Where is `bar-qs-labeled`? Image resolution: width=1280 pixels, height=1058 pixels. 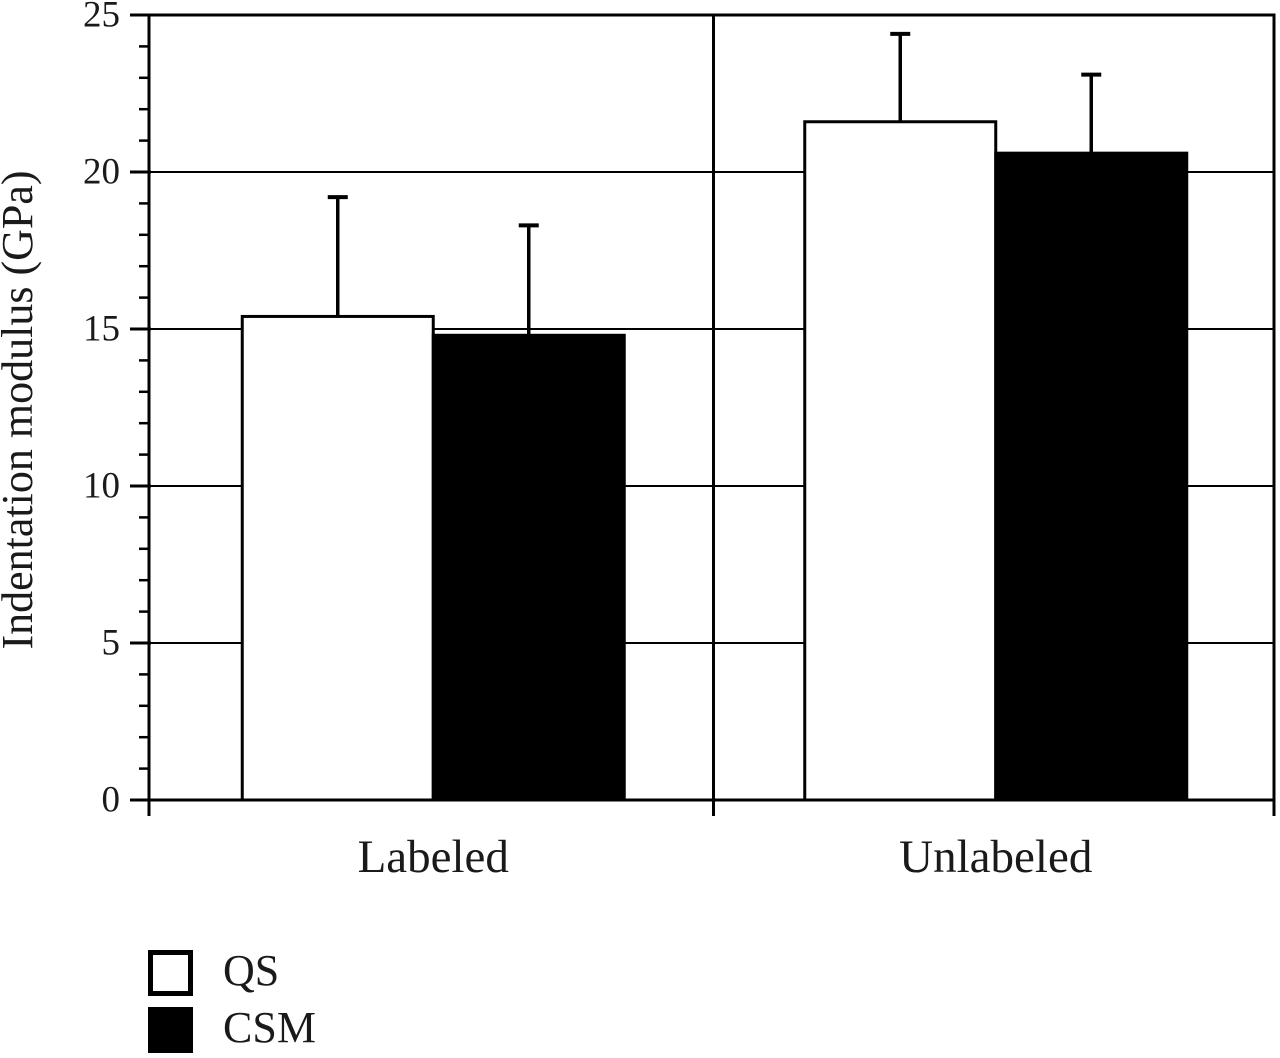
bar-qs-labeled is located at coordinates (337, 558).